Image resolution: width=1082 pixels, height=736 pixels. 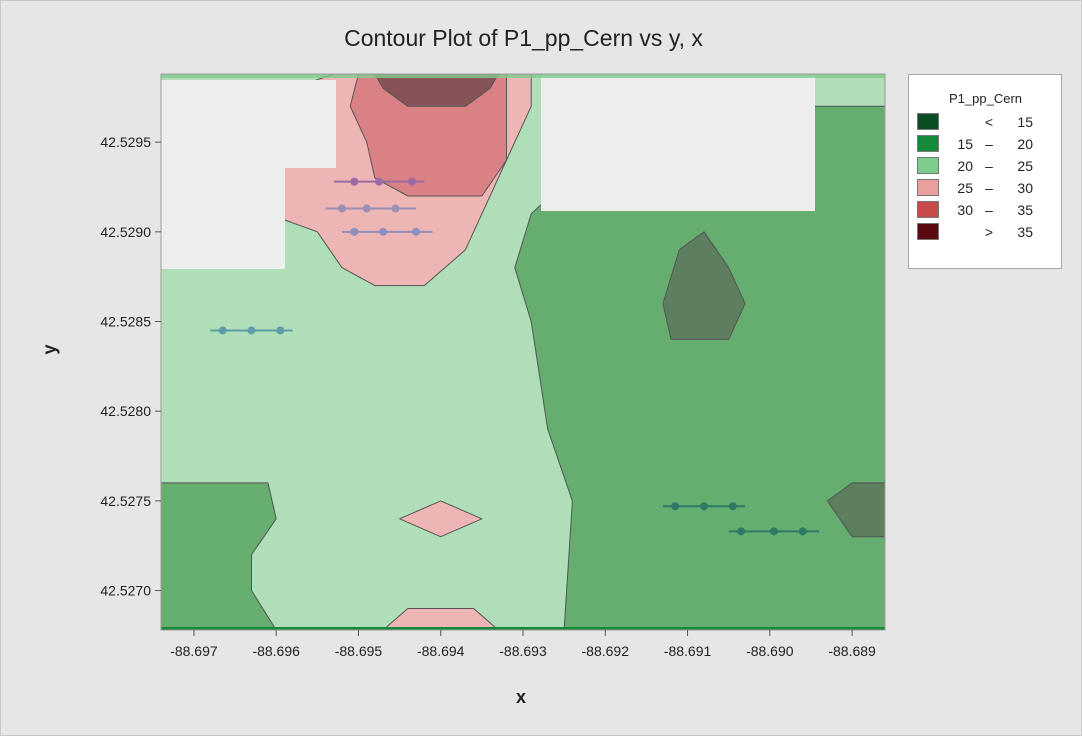 What do you see at coordinates (194, 651) in the screenshot?
I see `x-tick-label: -88.697` at bounding box center [194, 651].